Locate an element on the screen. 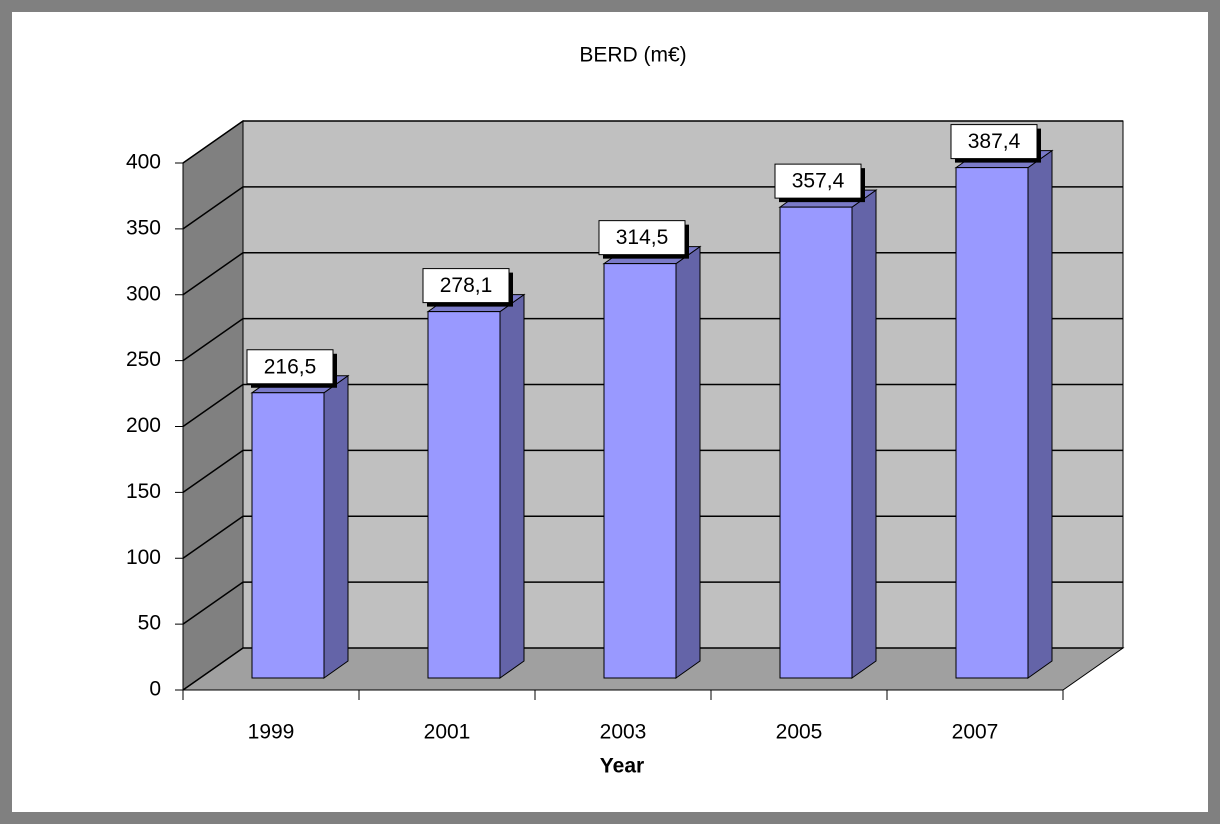 This screenshot has height=824, width=1220. value-label: 387,4 is located at coordinates (994, 141).